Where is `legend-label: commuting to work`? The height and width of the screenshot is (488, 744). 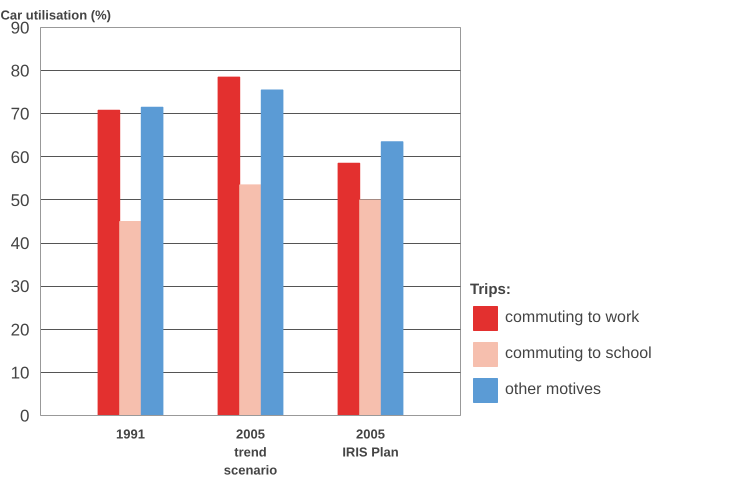
legend-label: commuting to work is located at coordinates (572, 318).